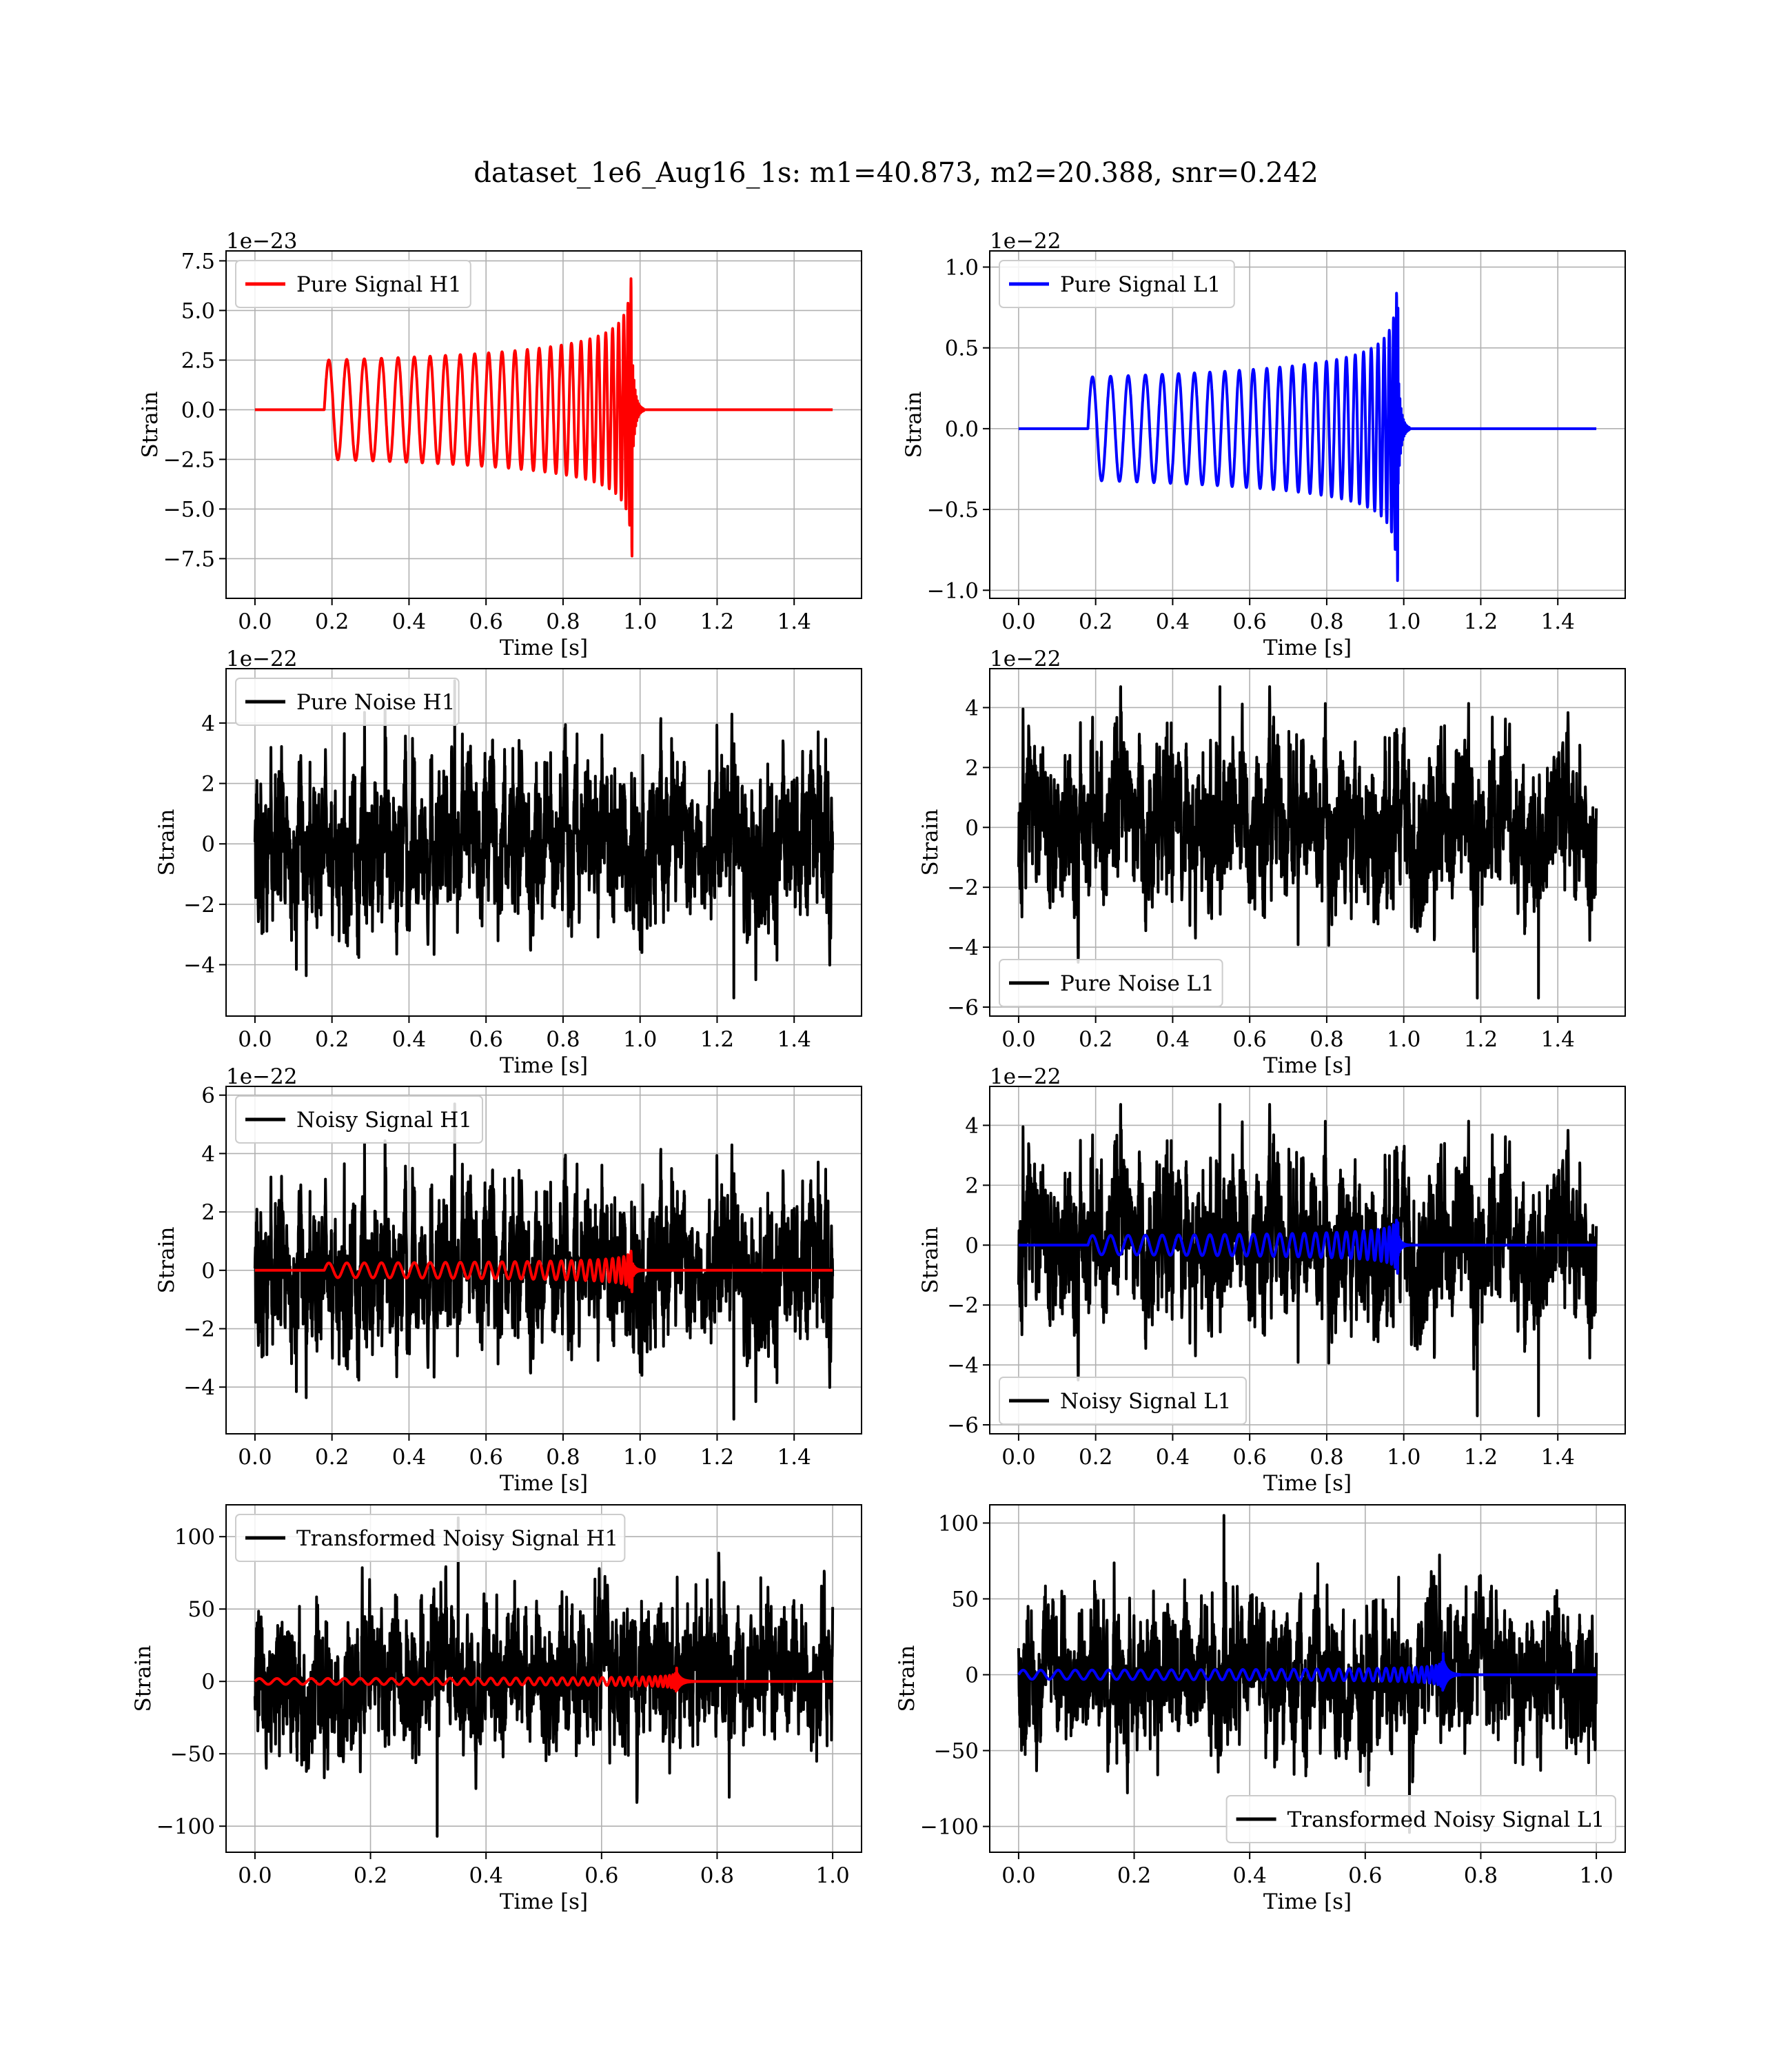 The height and width of the screenshot is (2068, 1792). What do you see at coordinates (457, 1539) in the screenshot?
I see `legend-label: Transformed Noisy Signal H1` at bounding box center [457, 1539].